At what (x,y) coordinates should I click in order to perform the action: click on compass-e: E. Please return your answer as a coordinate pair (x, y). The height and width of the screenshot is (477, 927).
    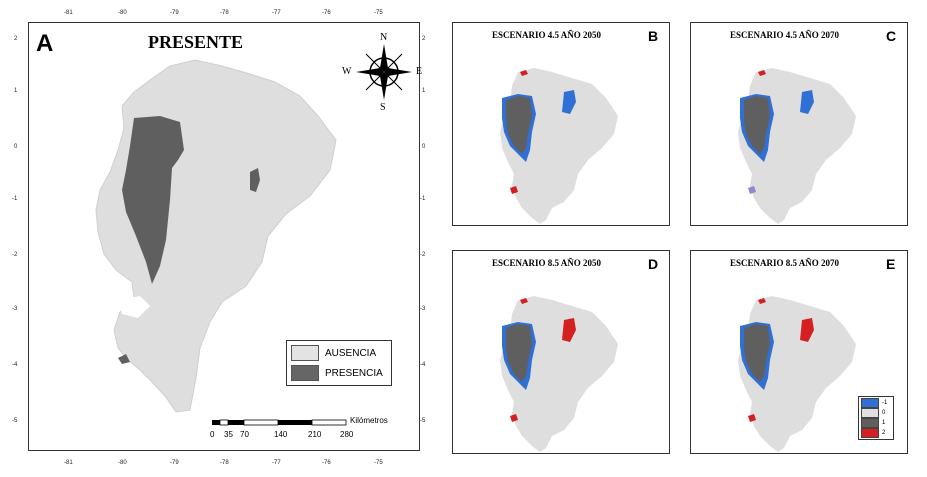
    Looking at the image, I should click on (419, 71).